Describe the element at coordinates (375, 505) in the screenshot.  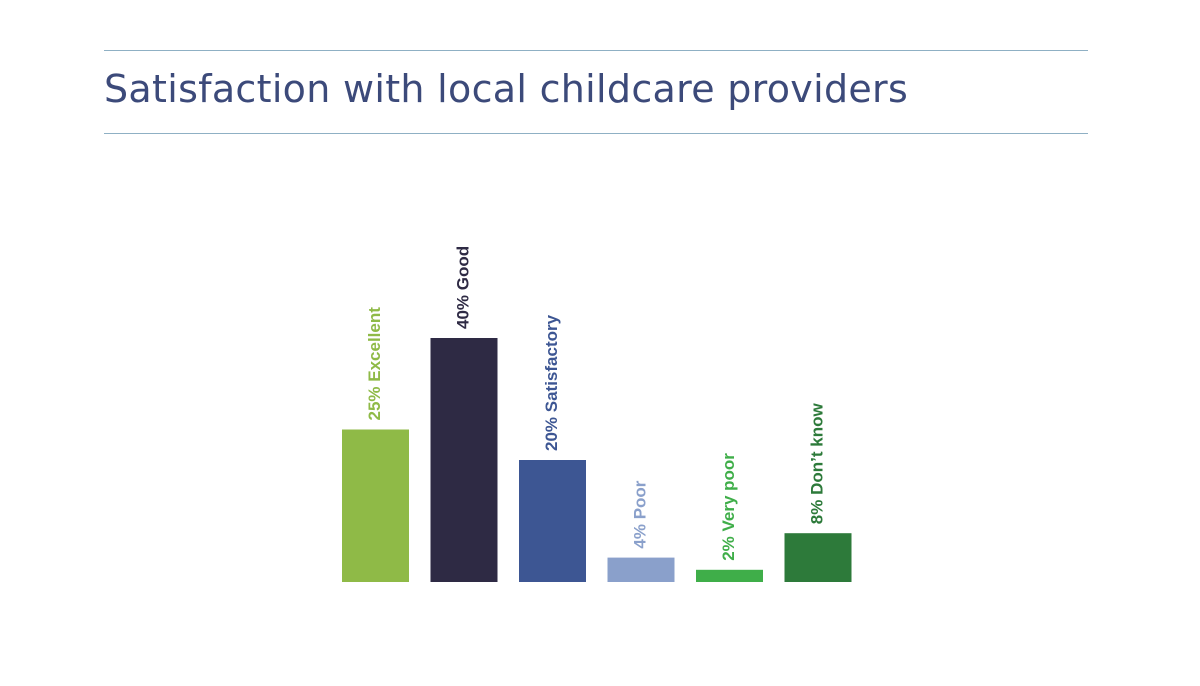
I see `bar-excellent` at that location.